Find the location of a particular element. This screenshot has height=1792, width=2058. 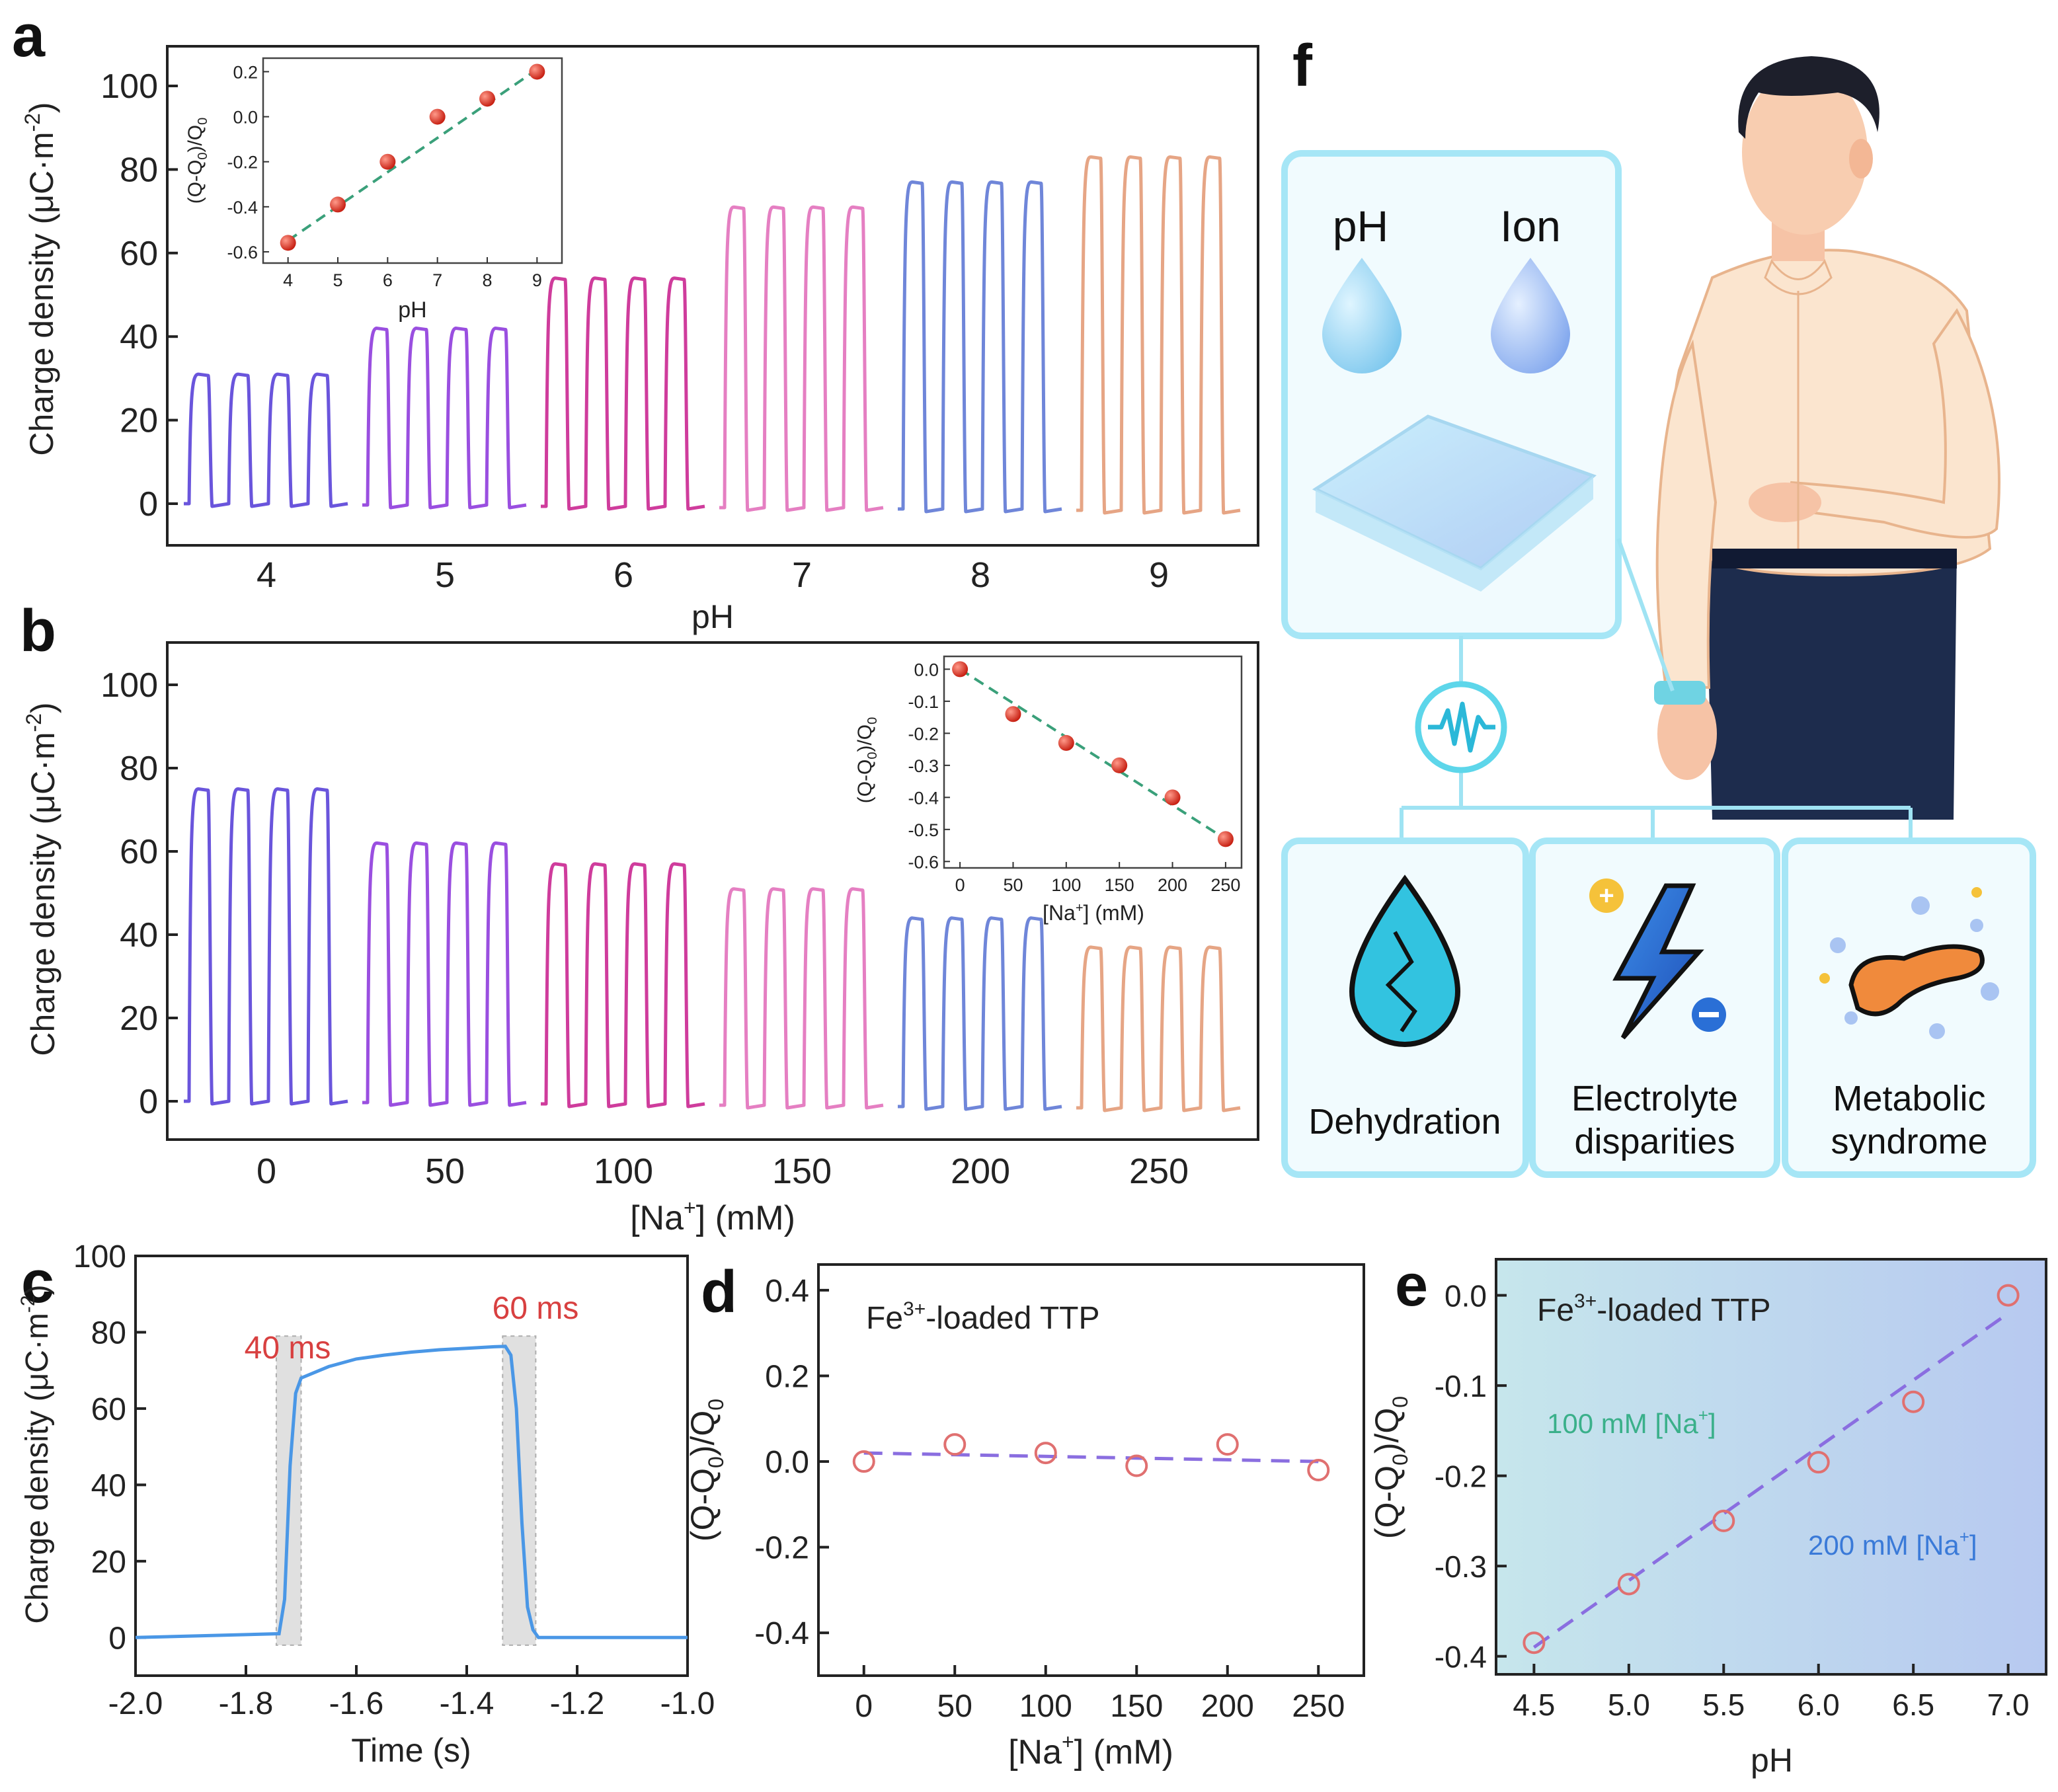

panel-a-x-categories: 4 5 6 7 8 9 is located at coordinates (713, 575).